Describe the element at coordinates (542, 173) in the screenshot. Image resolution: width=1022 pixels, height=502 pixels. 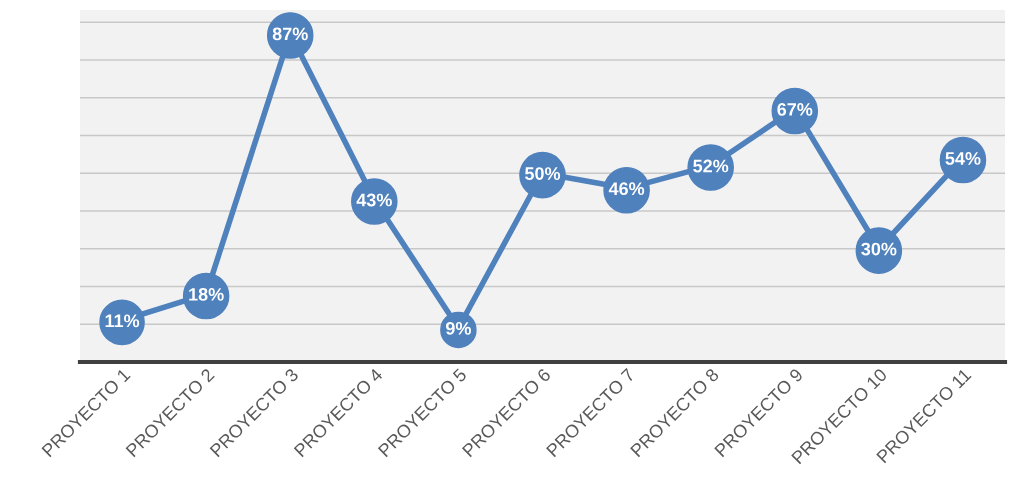
I see `data-label: 50%` at that location.